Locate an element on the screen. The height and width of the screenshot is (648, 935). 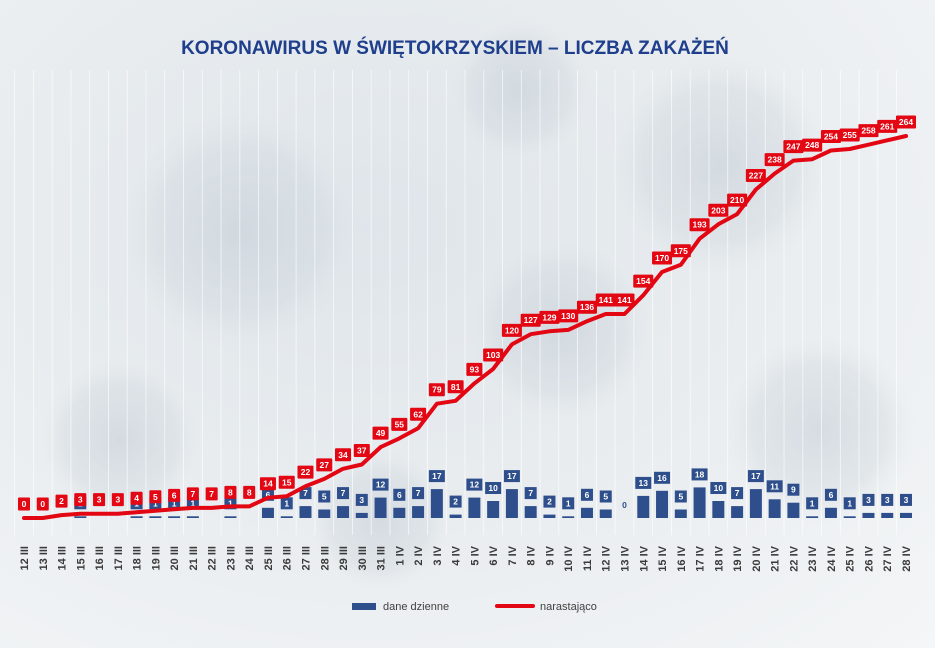
cumulative-label: 93 is located at coordinates (475, 369).